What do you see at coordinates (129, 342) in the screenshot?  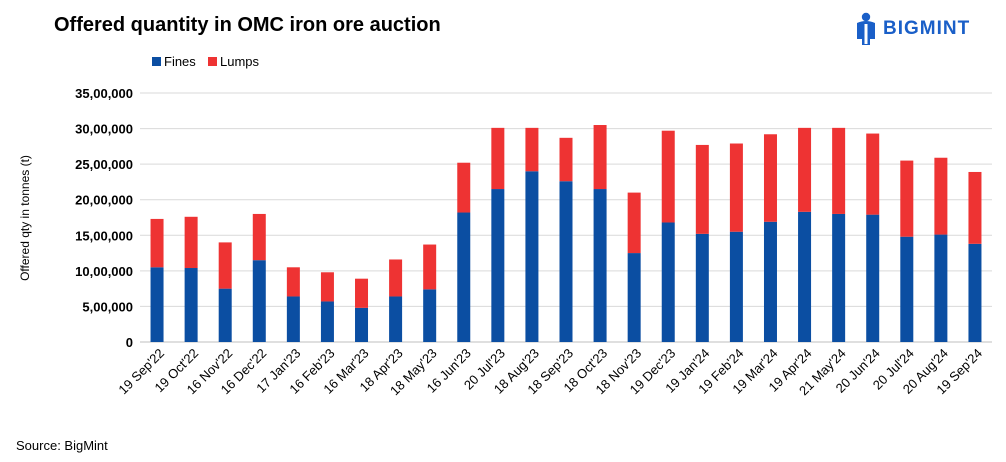 I see `y-tick-label: 0` at bounding box center [129, 342].